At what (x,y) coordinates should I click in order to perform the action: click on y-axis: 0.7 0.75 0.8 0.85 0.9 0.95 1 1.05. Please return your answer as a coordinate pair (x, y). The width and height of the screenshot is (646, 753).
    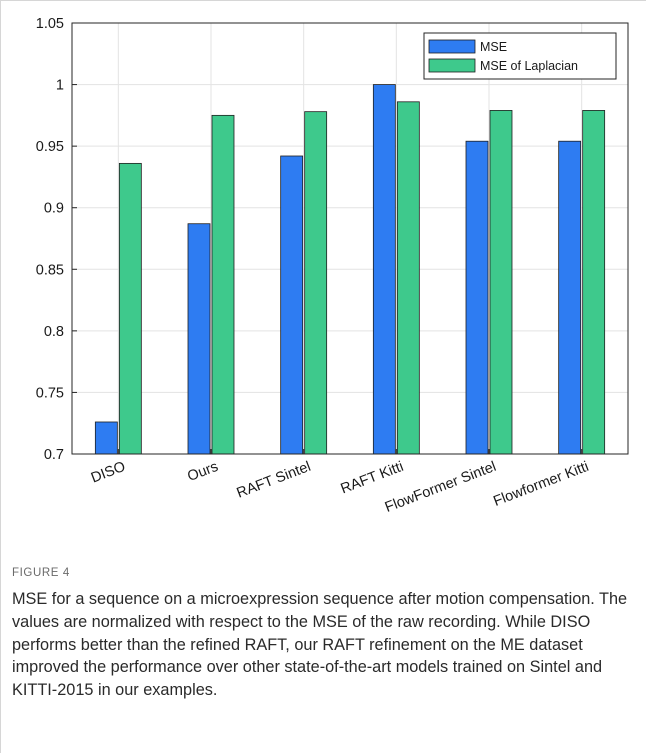
    Looking at the image, I should click on (56, 239).